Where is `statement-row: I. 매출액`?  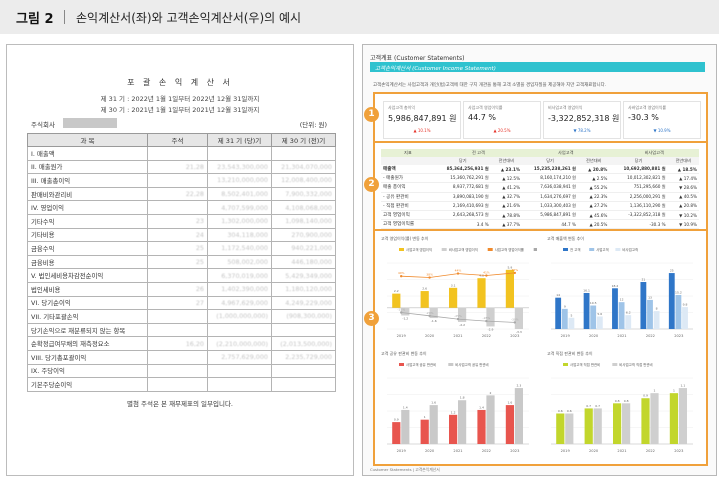
statement-row: I. 매출액 is located at coordinates (181, 153).